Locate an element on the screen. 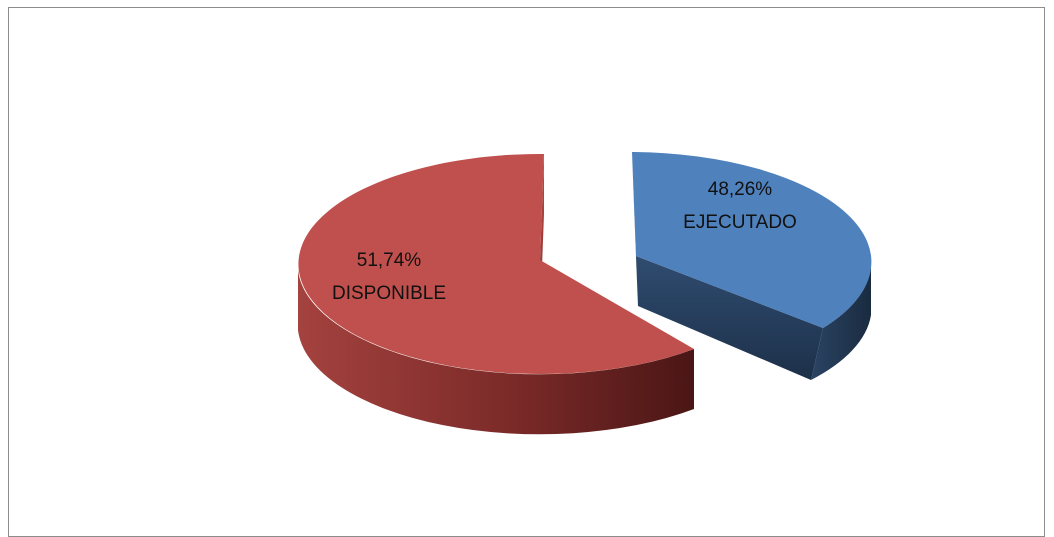 This screenshot has width=1054, height=537. slice-ejecutado-percent-label: 48,26% is located at coordinates (740, 189).